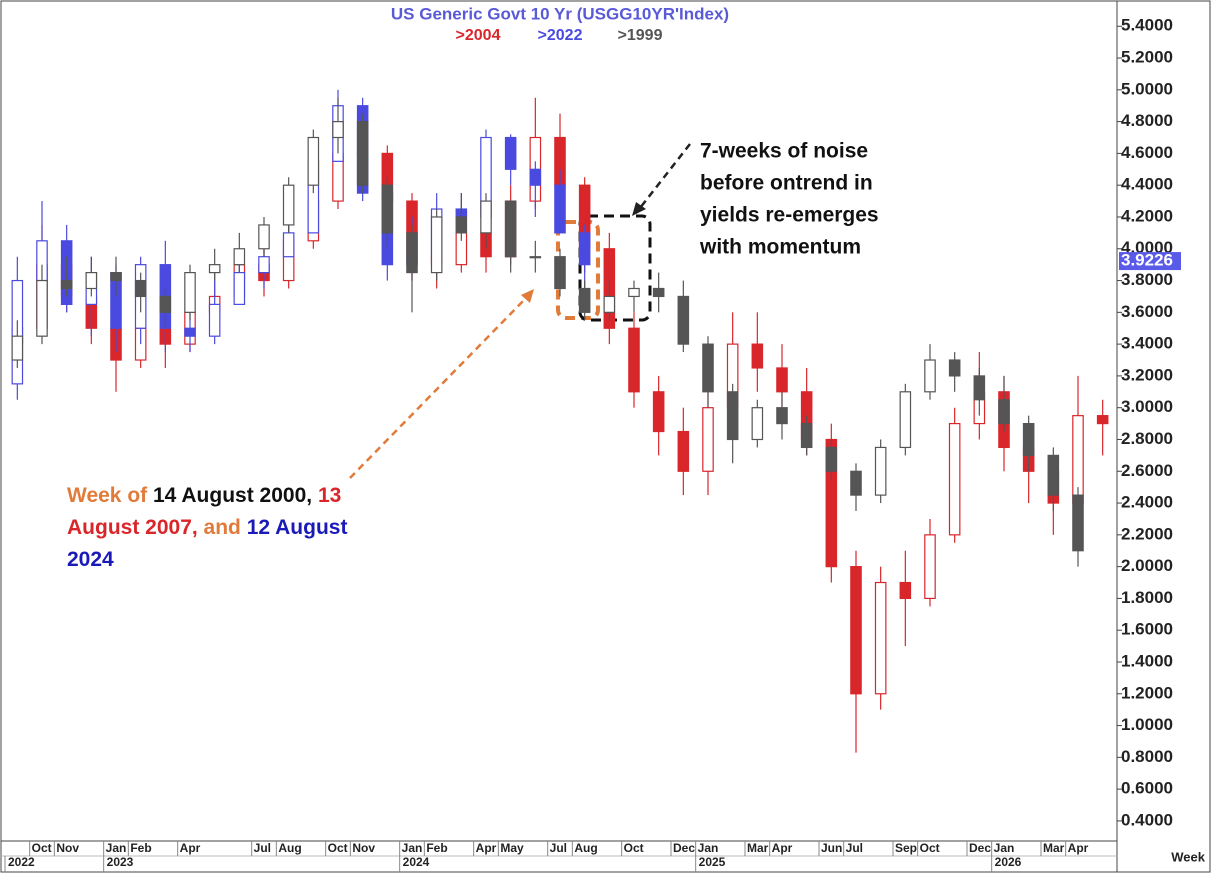 This screenshot has width=1211, height=873. I want to click on y-tick-label: 4.4000, so click(1147, 184).